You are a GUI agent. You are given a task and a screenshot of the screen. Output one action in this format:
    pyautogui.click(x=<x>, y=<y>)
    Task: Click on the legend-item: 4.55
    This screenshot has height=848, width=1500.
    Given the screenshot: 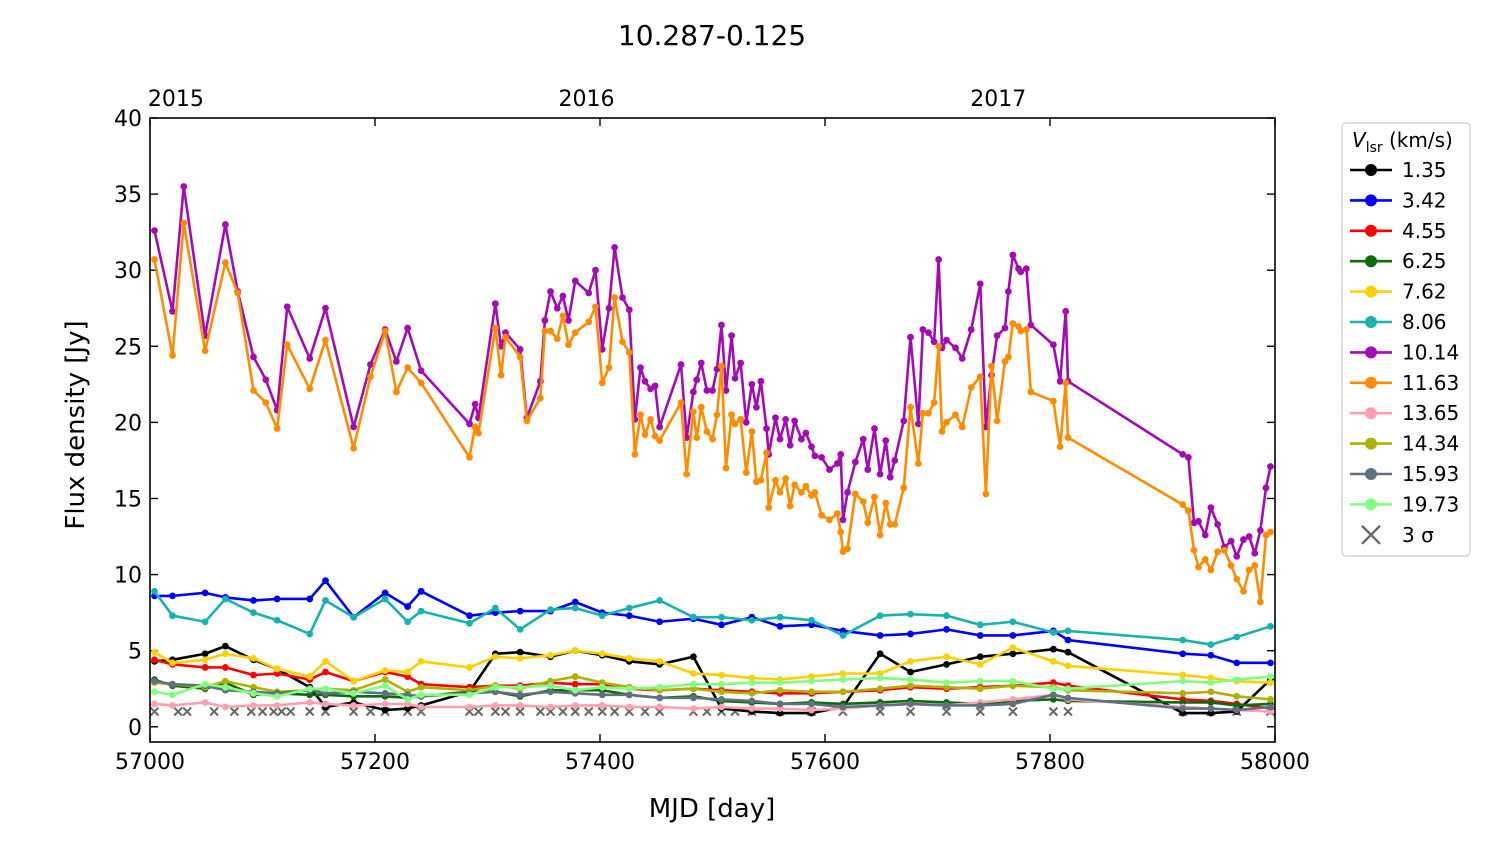 What is the action you would take?
    pyautogui.click(x=1398, y=231)
    